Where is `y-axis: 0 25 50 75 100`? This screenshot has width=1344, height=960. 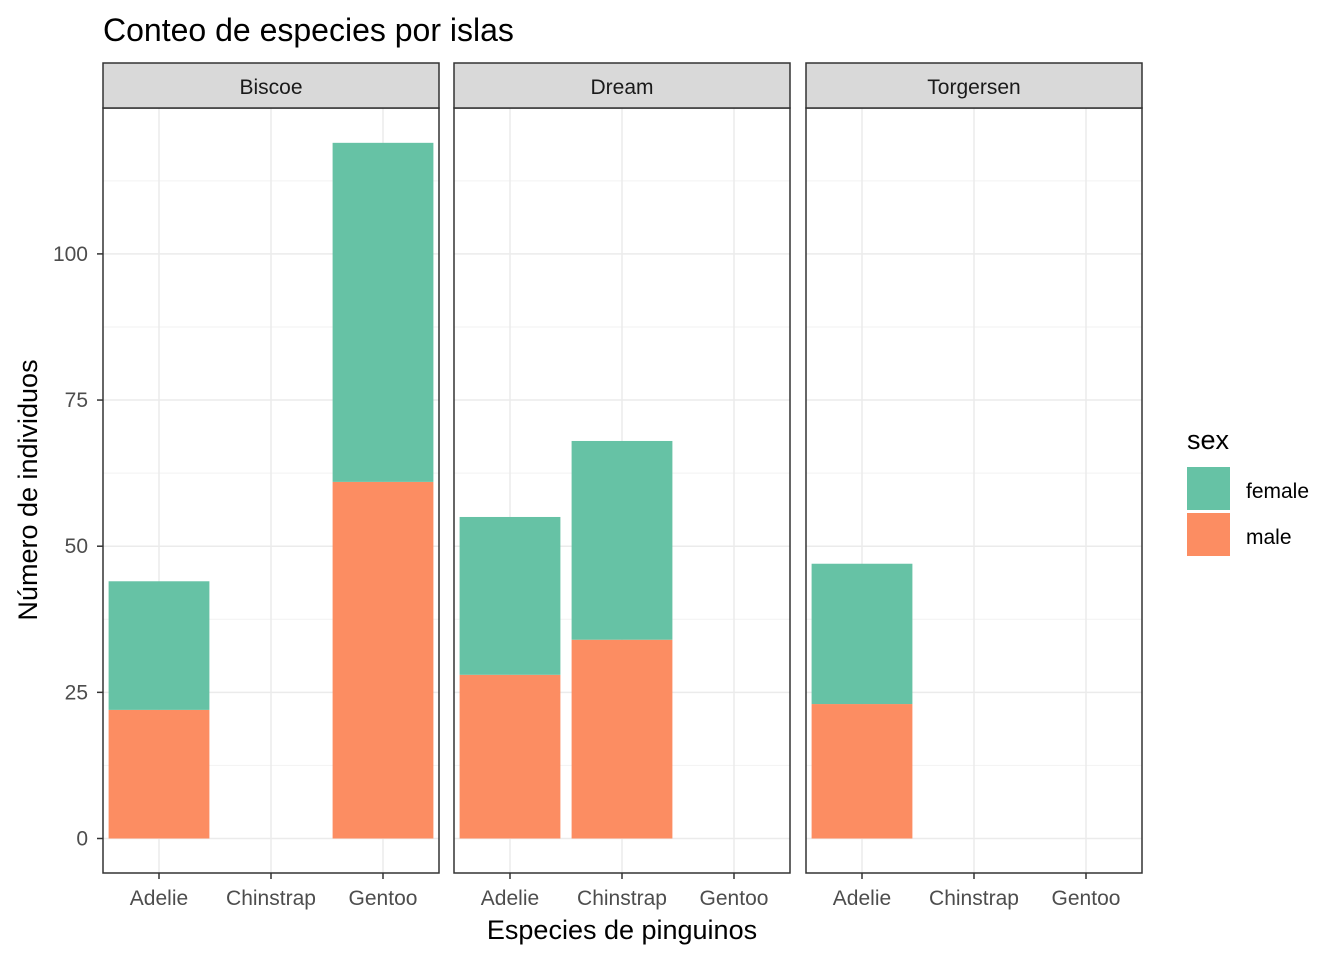
y-axis: 0 25 50 75 100 is located at coordinates (78, 547).